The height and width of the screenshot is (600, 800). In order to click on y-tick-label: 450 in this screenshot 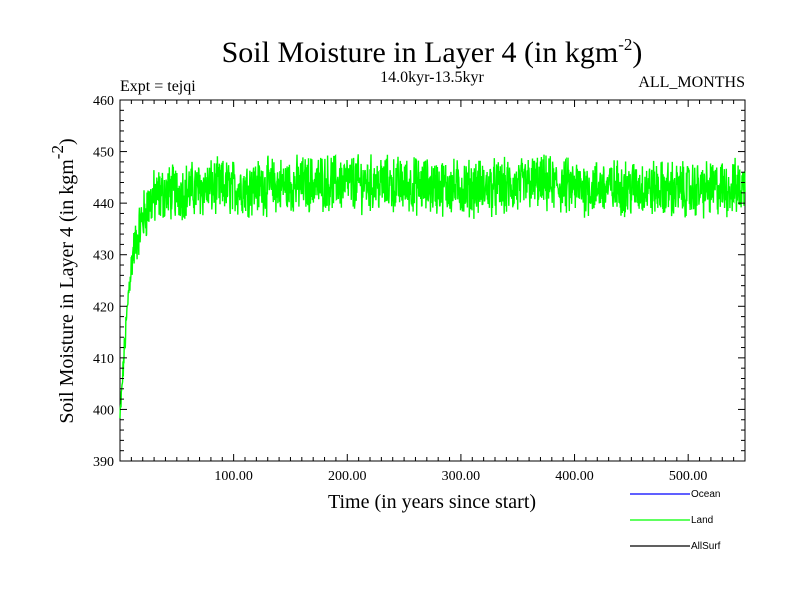, I will do `click(103, 153)`.